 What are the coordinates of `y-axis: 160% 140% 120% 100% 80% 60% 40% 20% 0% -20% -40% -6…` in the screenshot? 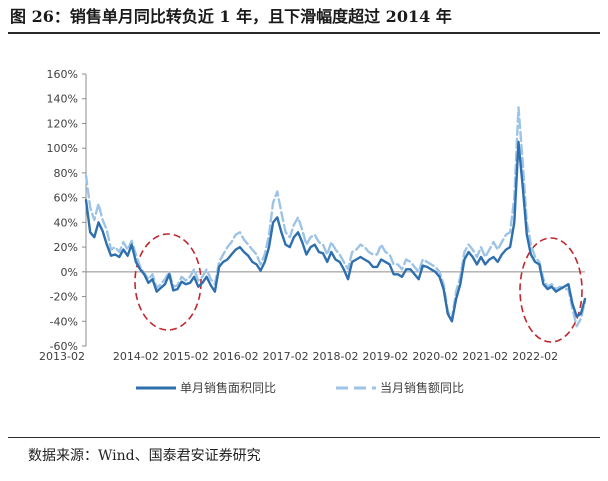 It's located at (67, 210).